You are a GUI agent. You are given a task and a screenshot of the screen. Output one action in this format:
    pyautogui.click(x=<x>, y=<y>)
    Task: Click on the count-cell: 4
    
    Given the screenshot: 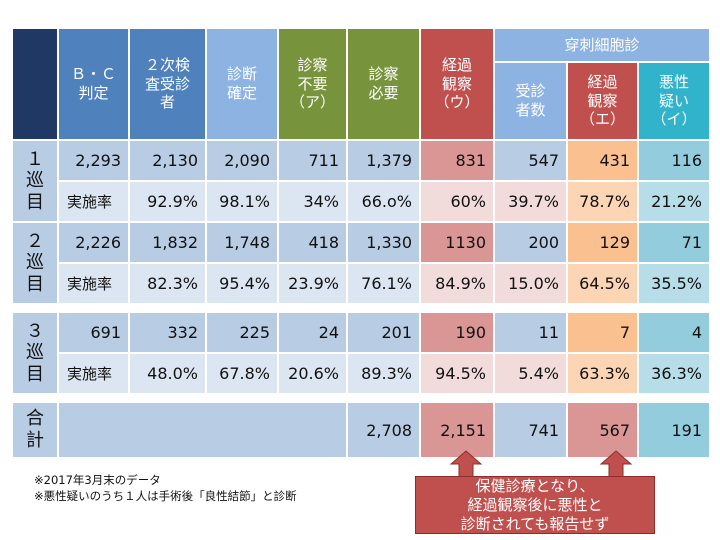 What is the action you would take?
    pyautogui.click(x=674, y=332)
    